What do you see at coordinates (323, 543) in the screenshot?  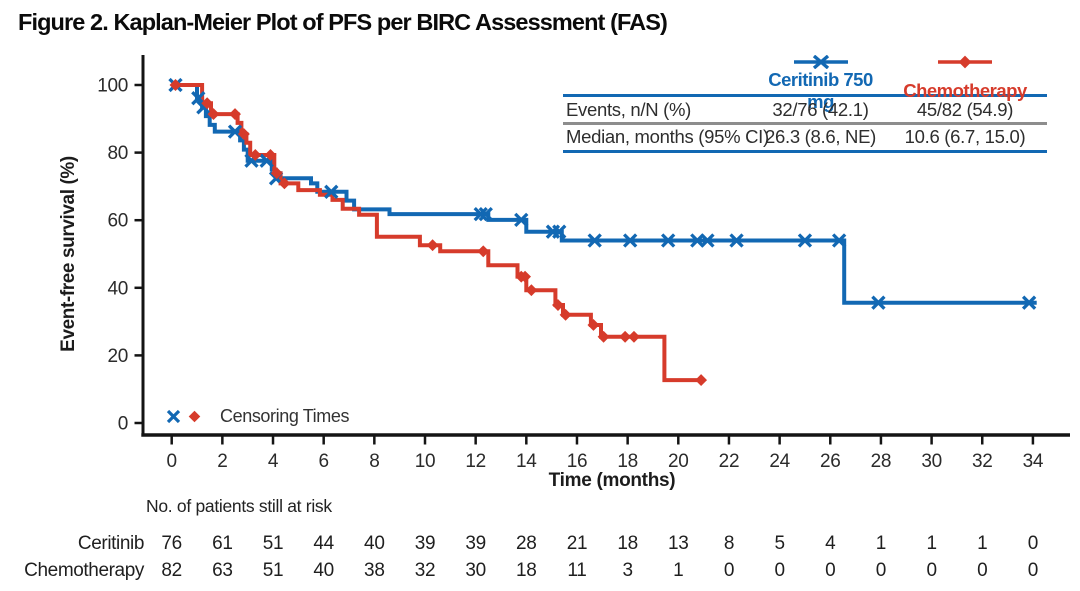 I see `risk-count: 44` at bounding box center [323, 543].